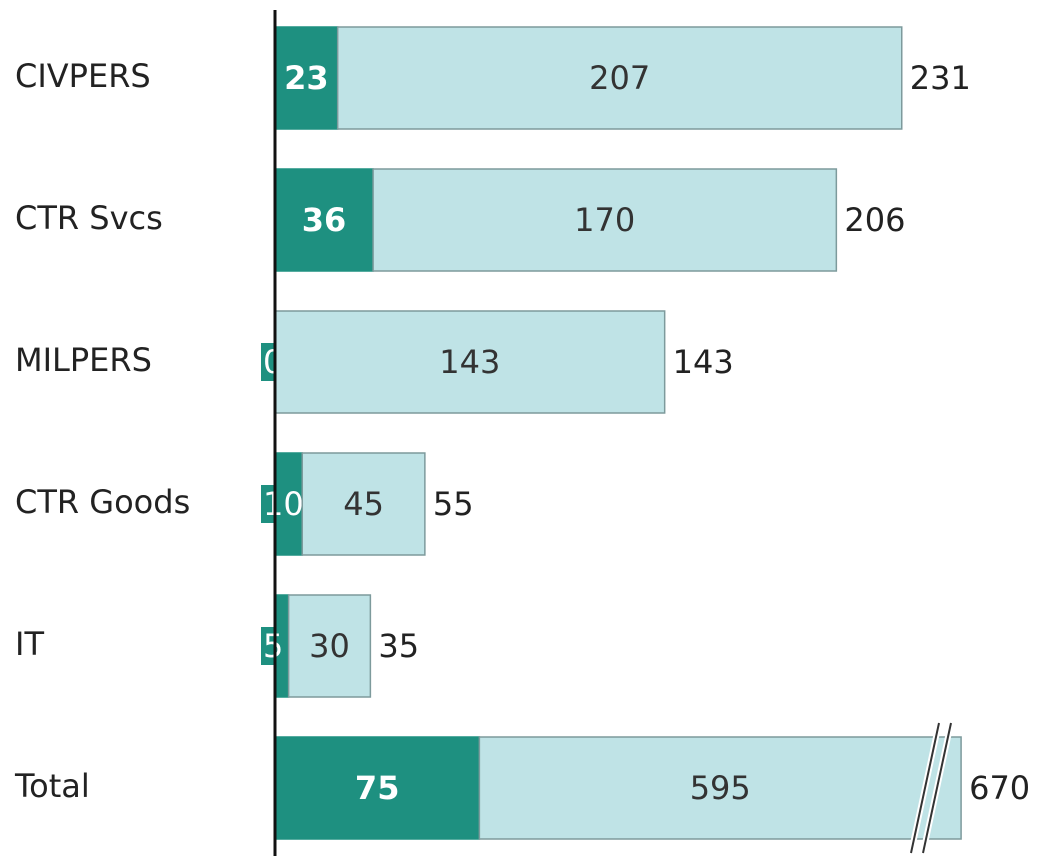 This screenshot has height=856, width=1045. I want to click on total-label: 55, so click(453, 504).